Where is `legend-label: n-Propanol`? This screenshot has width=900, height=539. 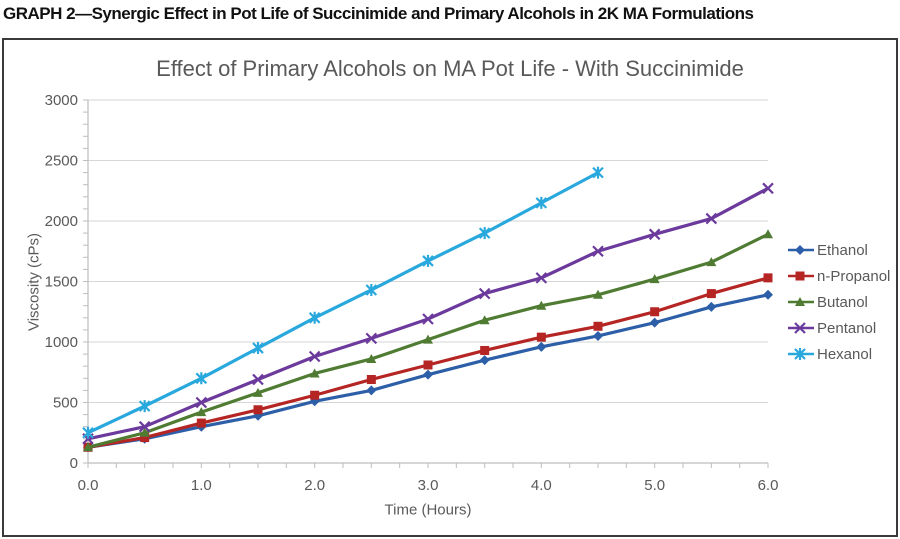
legend-label: n-Propanol is located at coordinates (854, 276).